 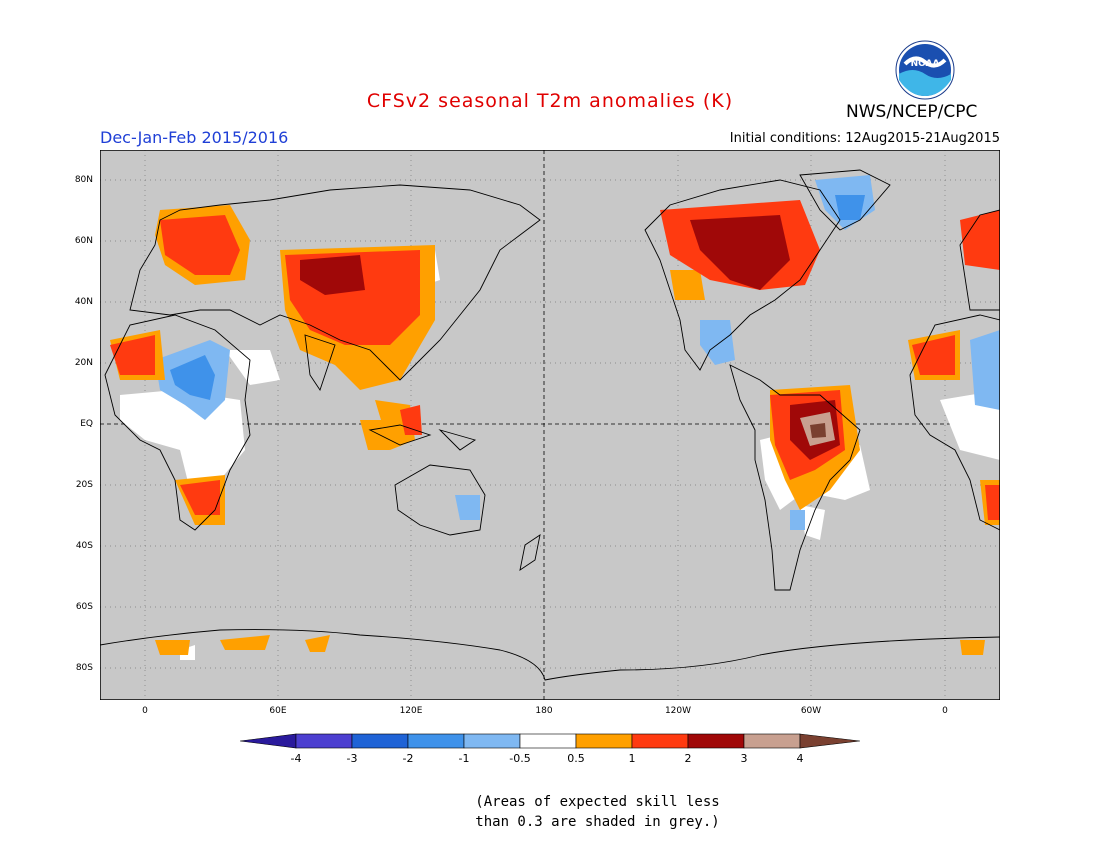 I want to click on agency-label: NWS/NCEP/CPC, so click(x=912, y=112).